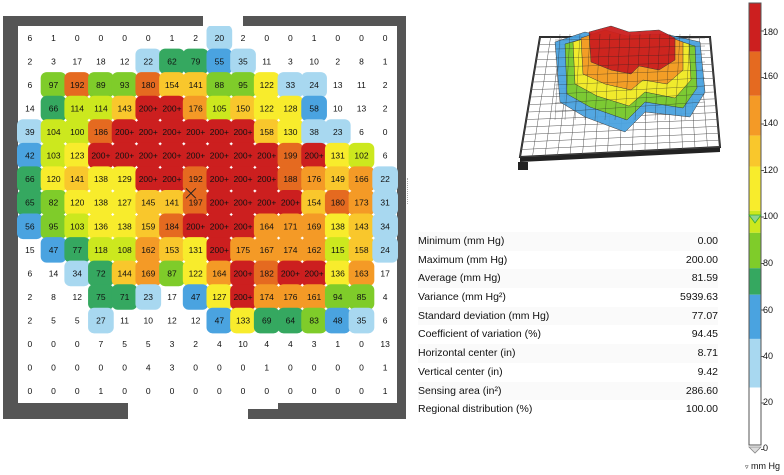 Image resolution: width=784 pixels, height=475 pixels. I want to click on pressure-value: 169, so click(148, 273).